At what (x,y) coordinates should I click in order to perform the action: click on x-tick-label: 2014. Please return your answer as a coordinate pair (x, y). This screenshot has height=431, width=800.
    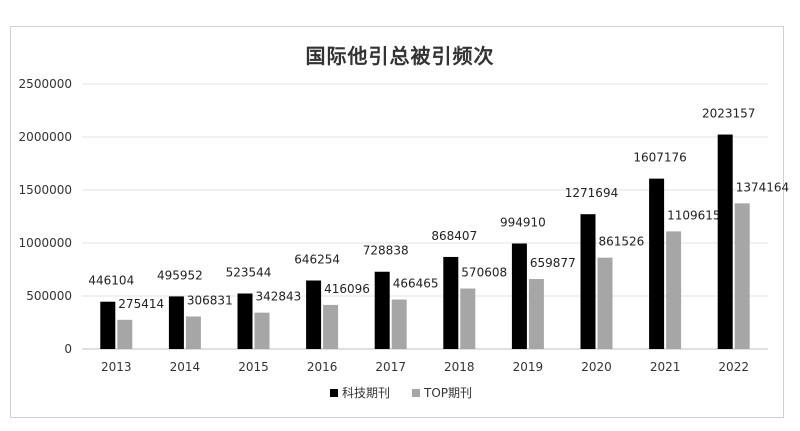
    Looking at the image, I should click on (185, 367).